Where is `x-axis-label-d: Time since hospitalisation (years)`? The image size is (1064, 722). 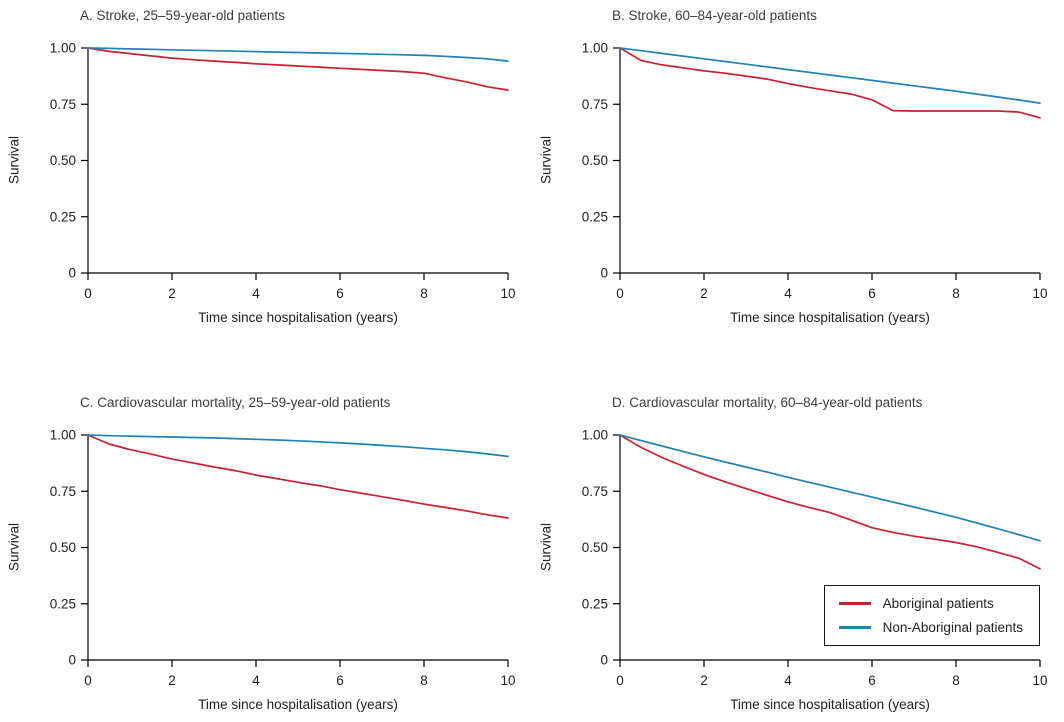
x-axis-label-d: Time since hospitalisation (years) is located at coordinates (830, 704).